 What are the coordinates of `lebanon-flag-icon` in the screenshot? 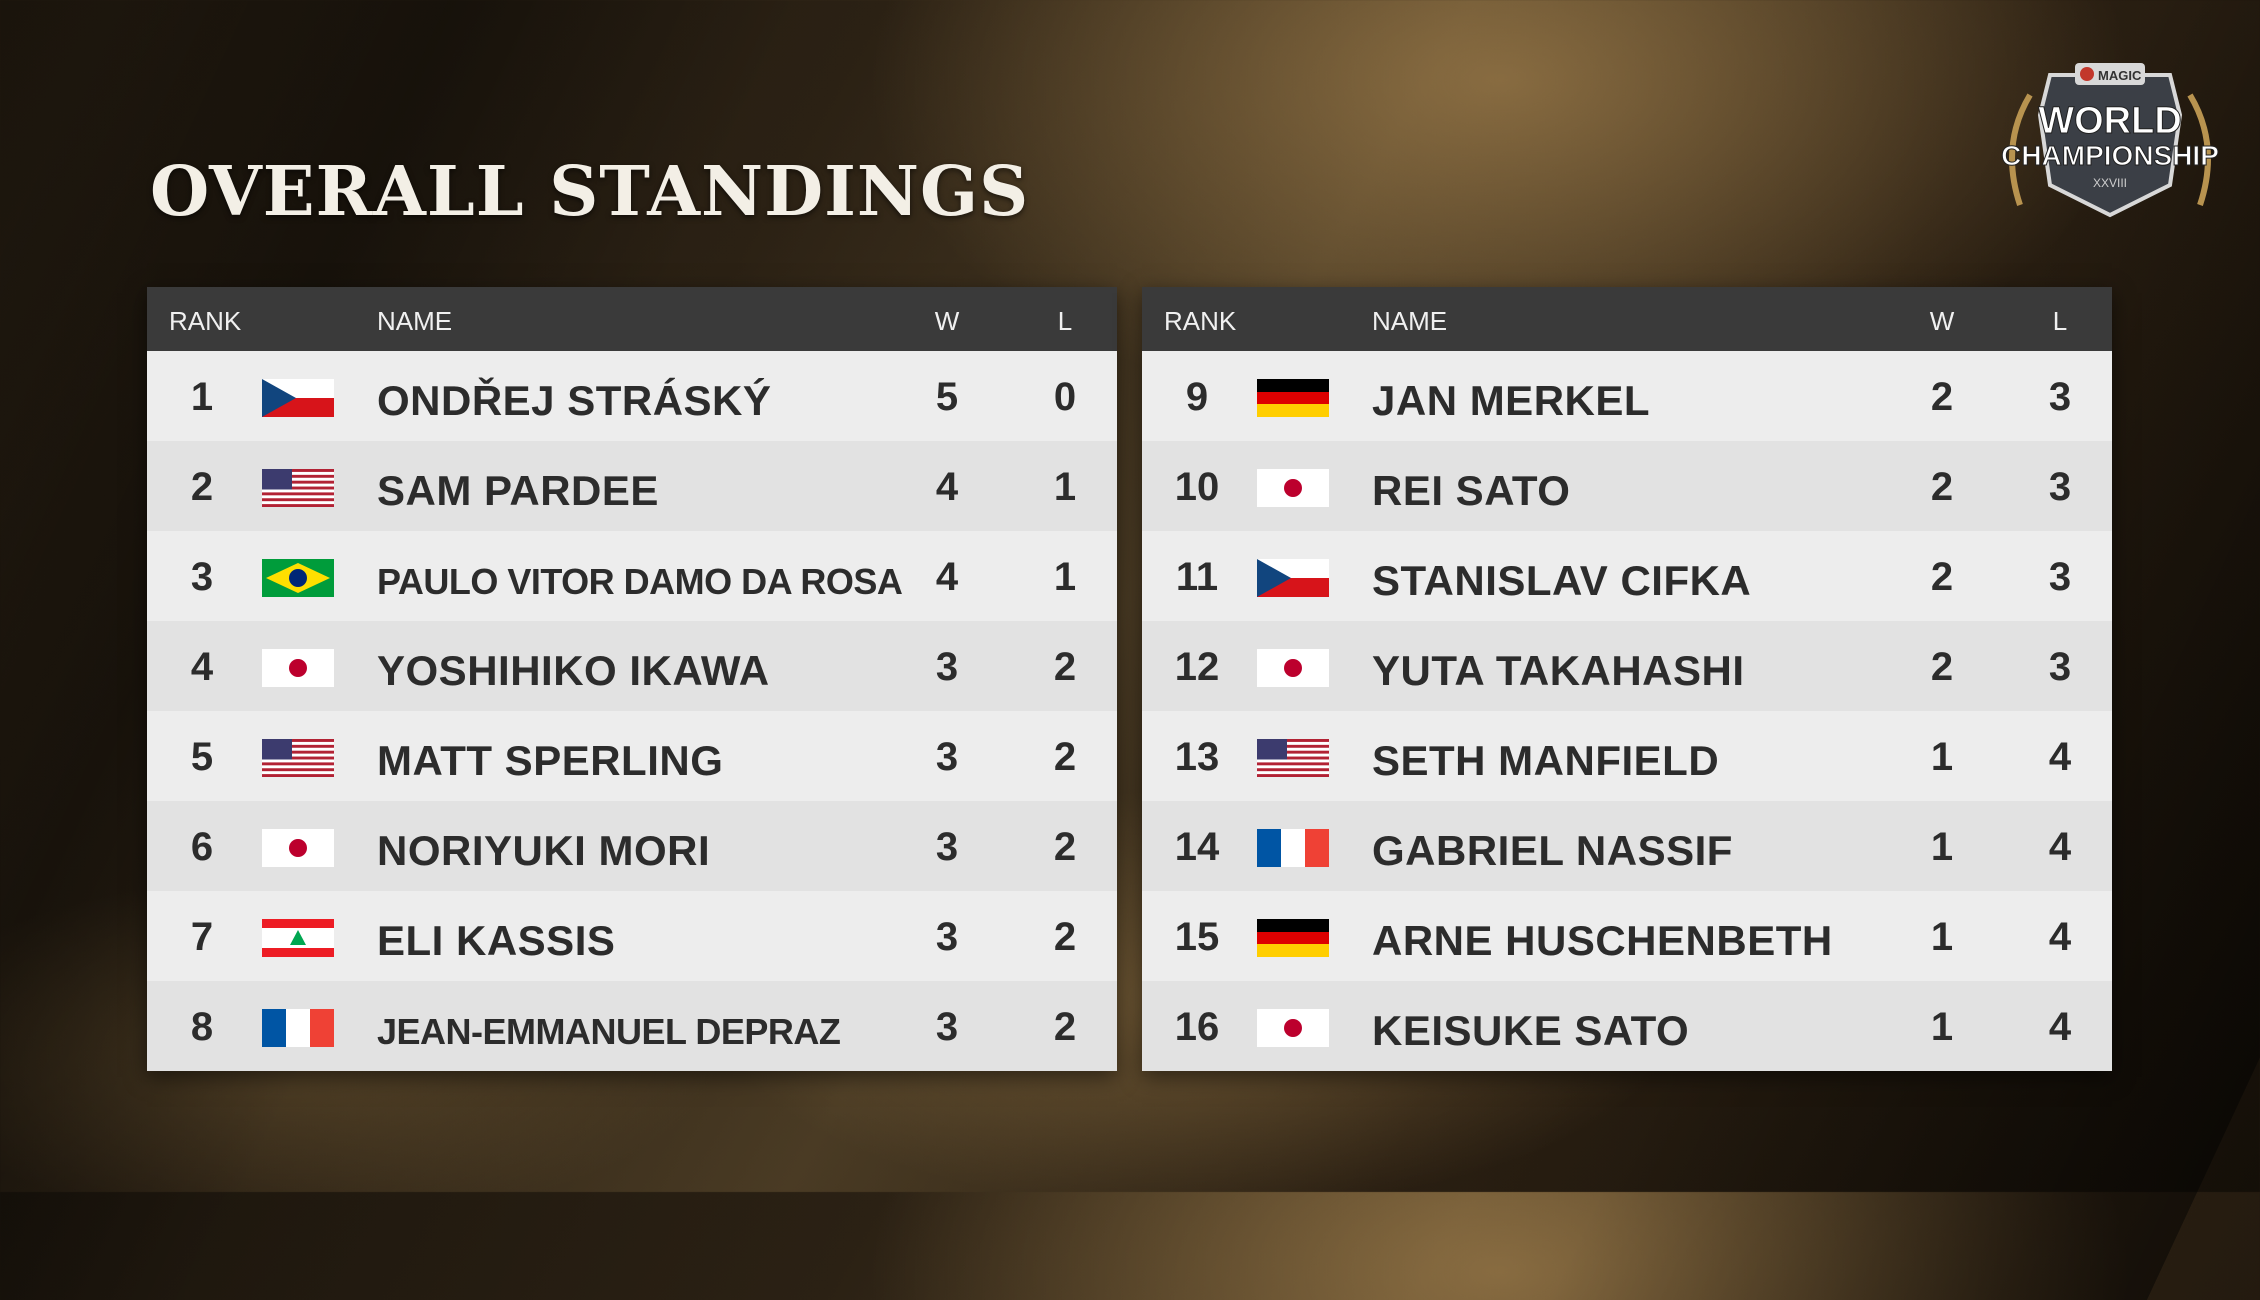 It's located at (298, 938).